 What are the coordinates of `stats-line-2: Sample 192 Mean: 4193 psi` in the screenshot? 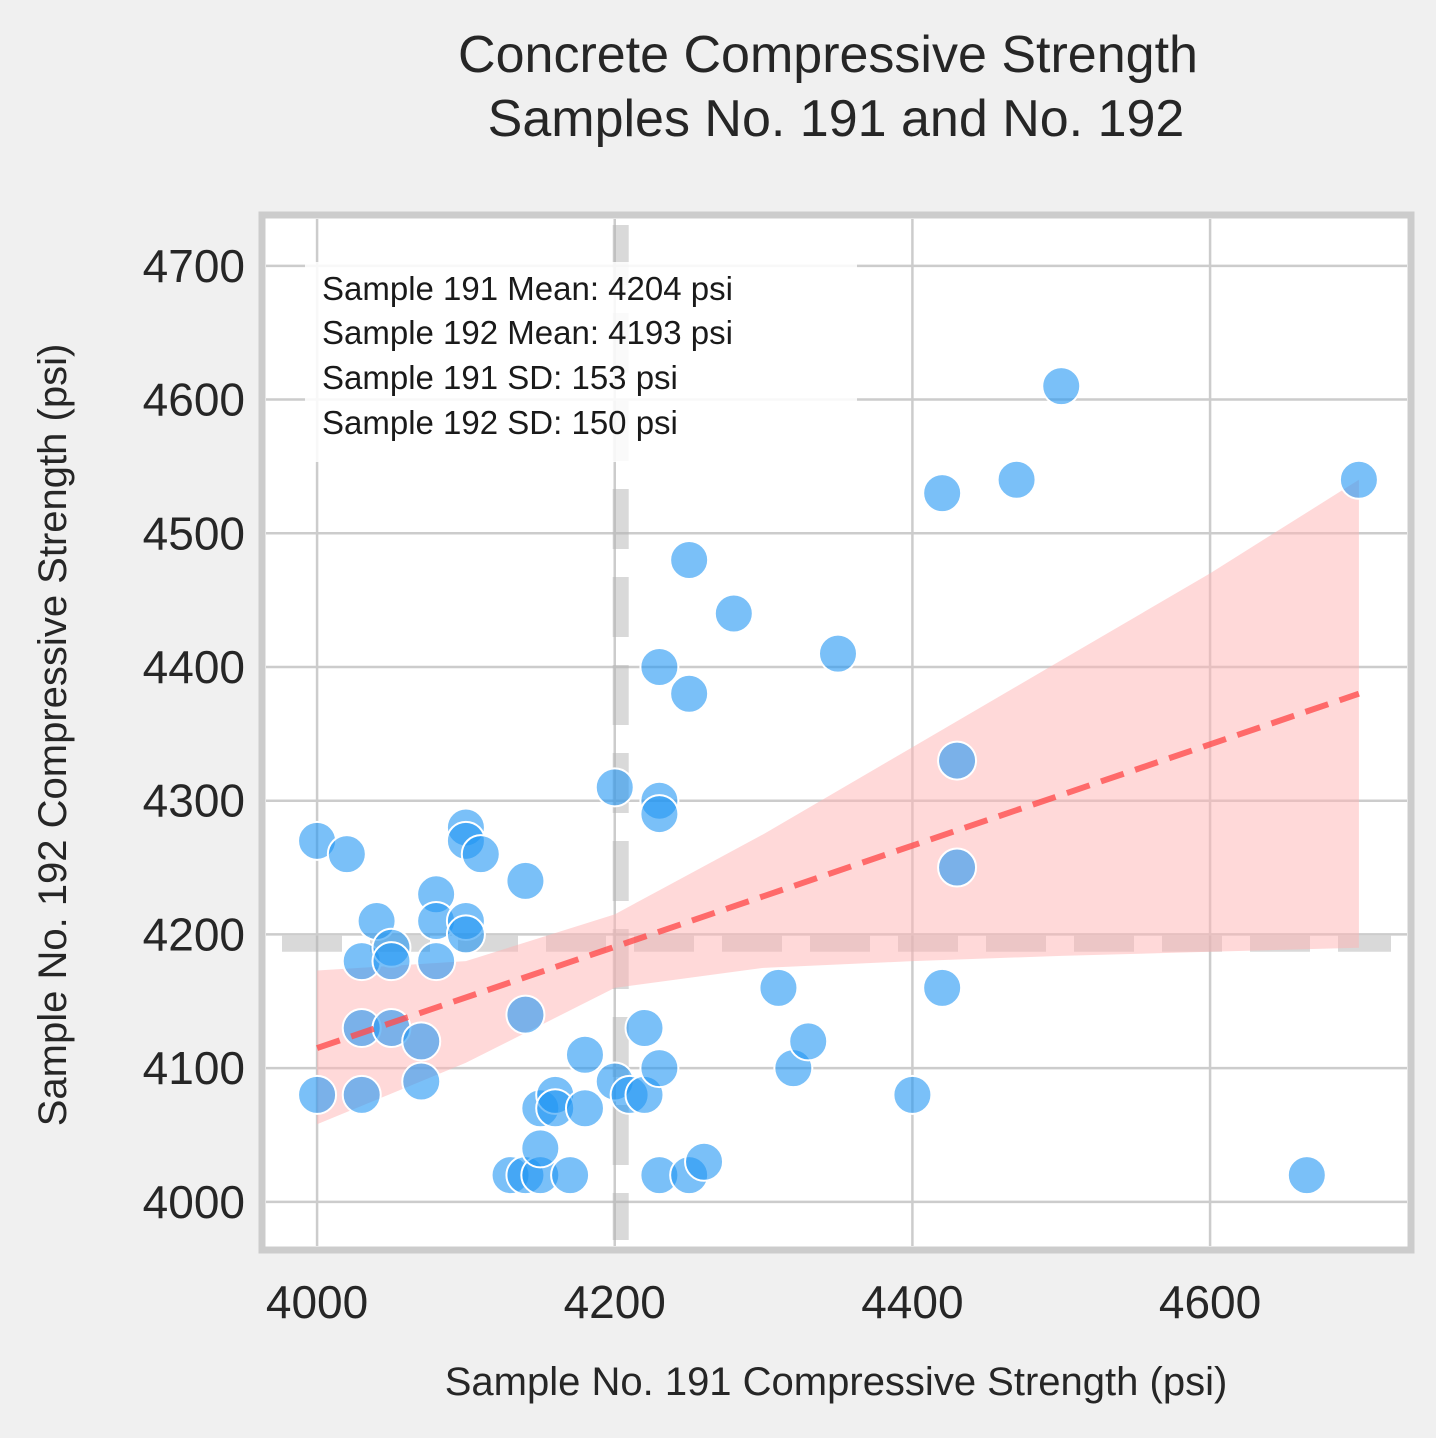 It's located at (527, 332).